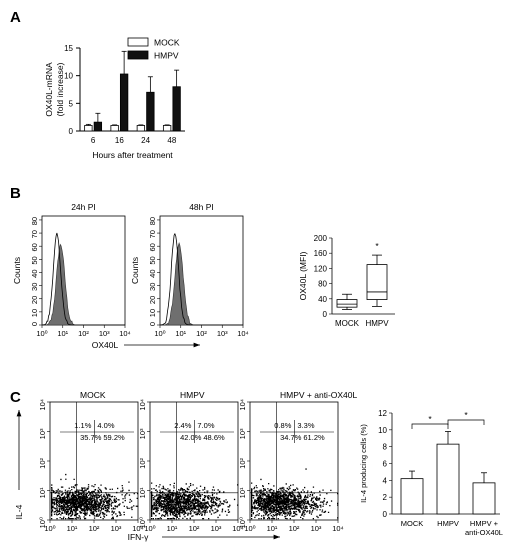 The image size is (511, 550). What do you see at coordinates (166, 56) in the screenshot?
I see `a-legend-label: HMPV` at bounding box center [166, 56].